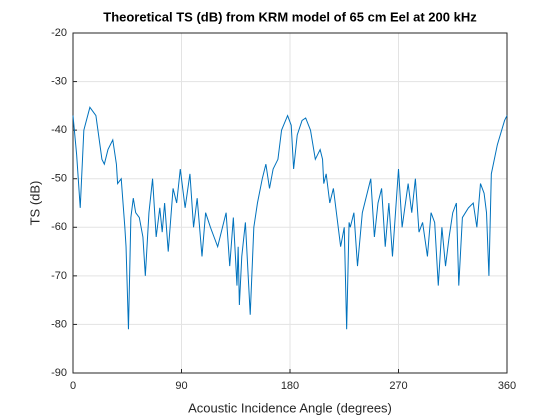 The width and height of the screenshot is (560, 420). Describe the element at coordinates (59, 81) in the screenshot. I see `y-tick-label: -30` at that location.